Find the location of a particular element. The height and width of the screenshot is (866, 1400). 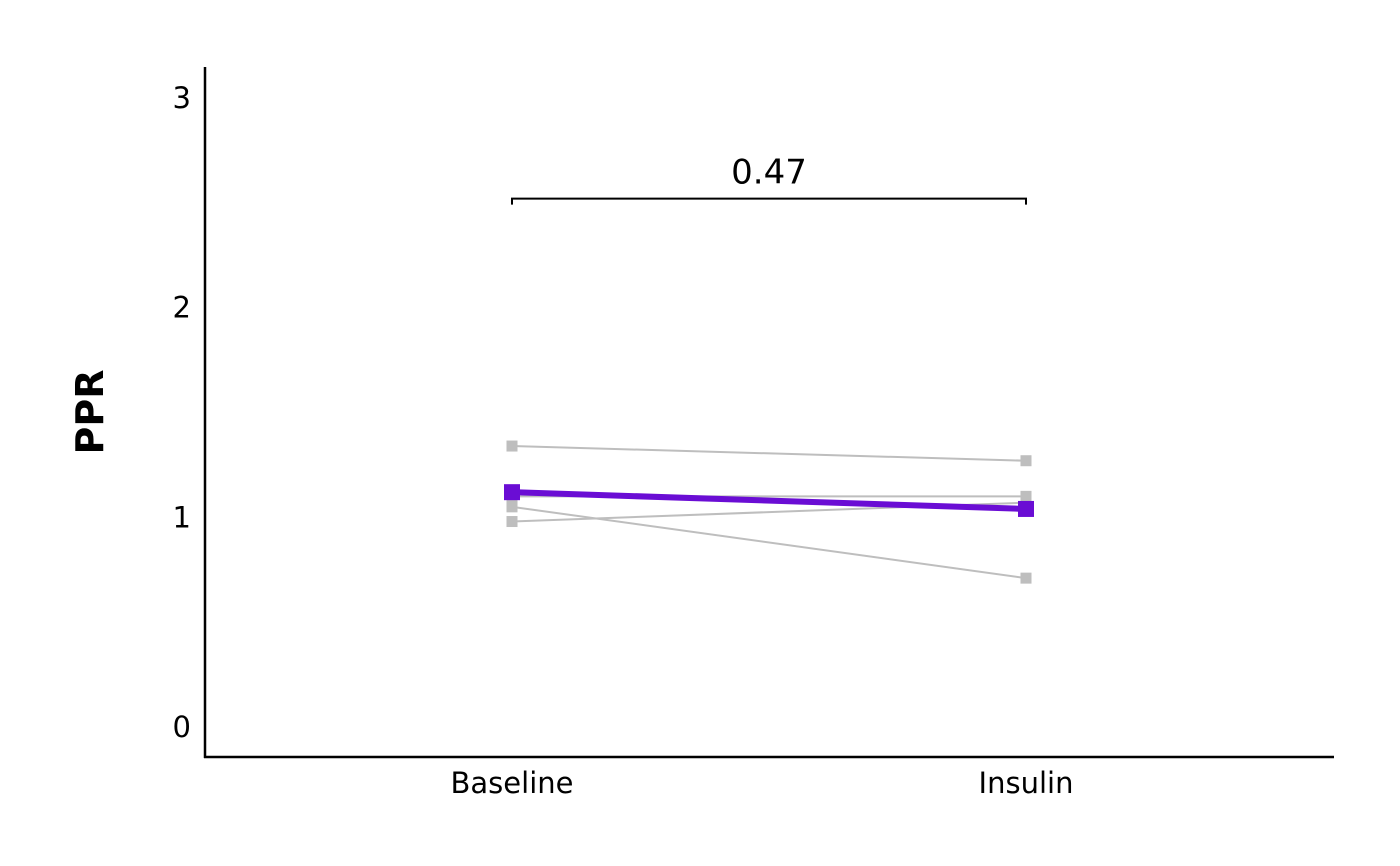

p-value-label: 0.47 is located at coordinates (769, 173).